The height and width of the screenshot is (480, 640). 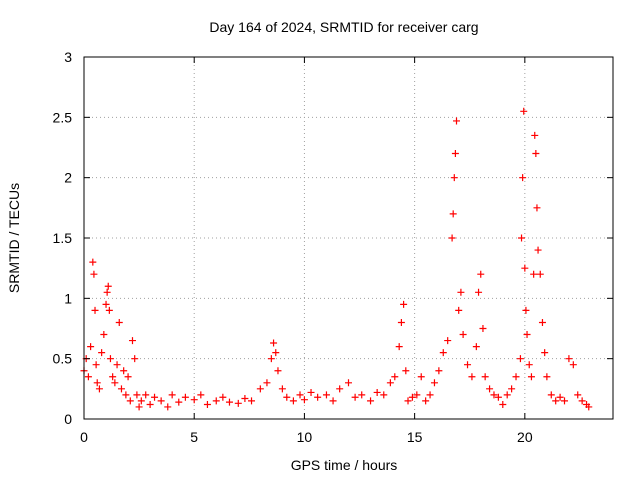 What do you see at coordinates (194, 437) in the screenshot?
I see `x-tick-label: 5` at bounding box center [194, 437].